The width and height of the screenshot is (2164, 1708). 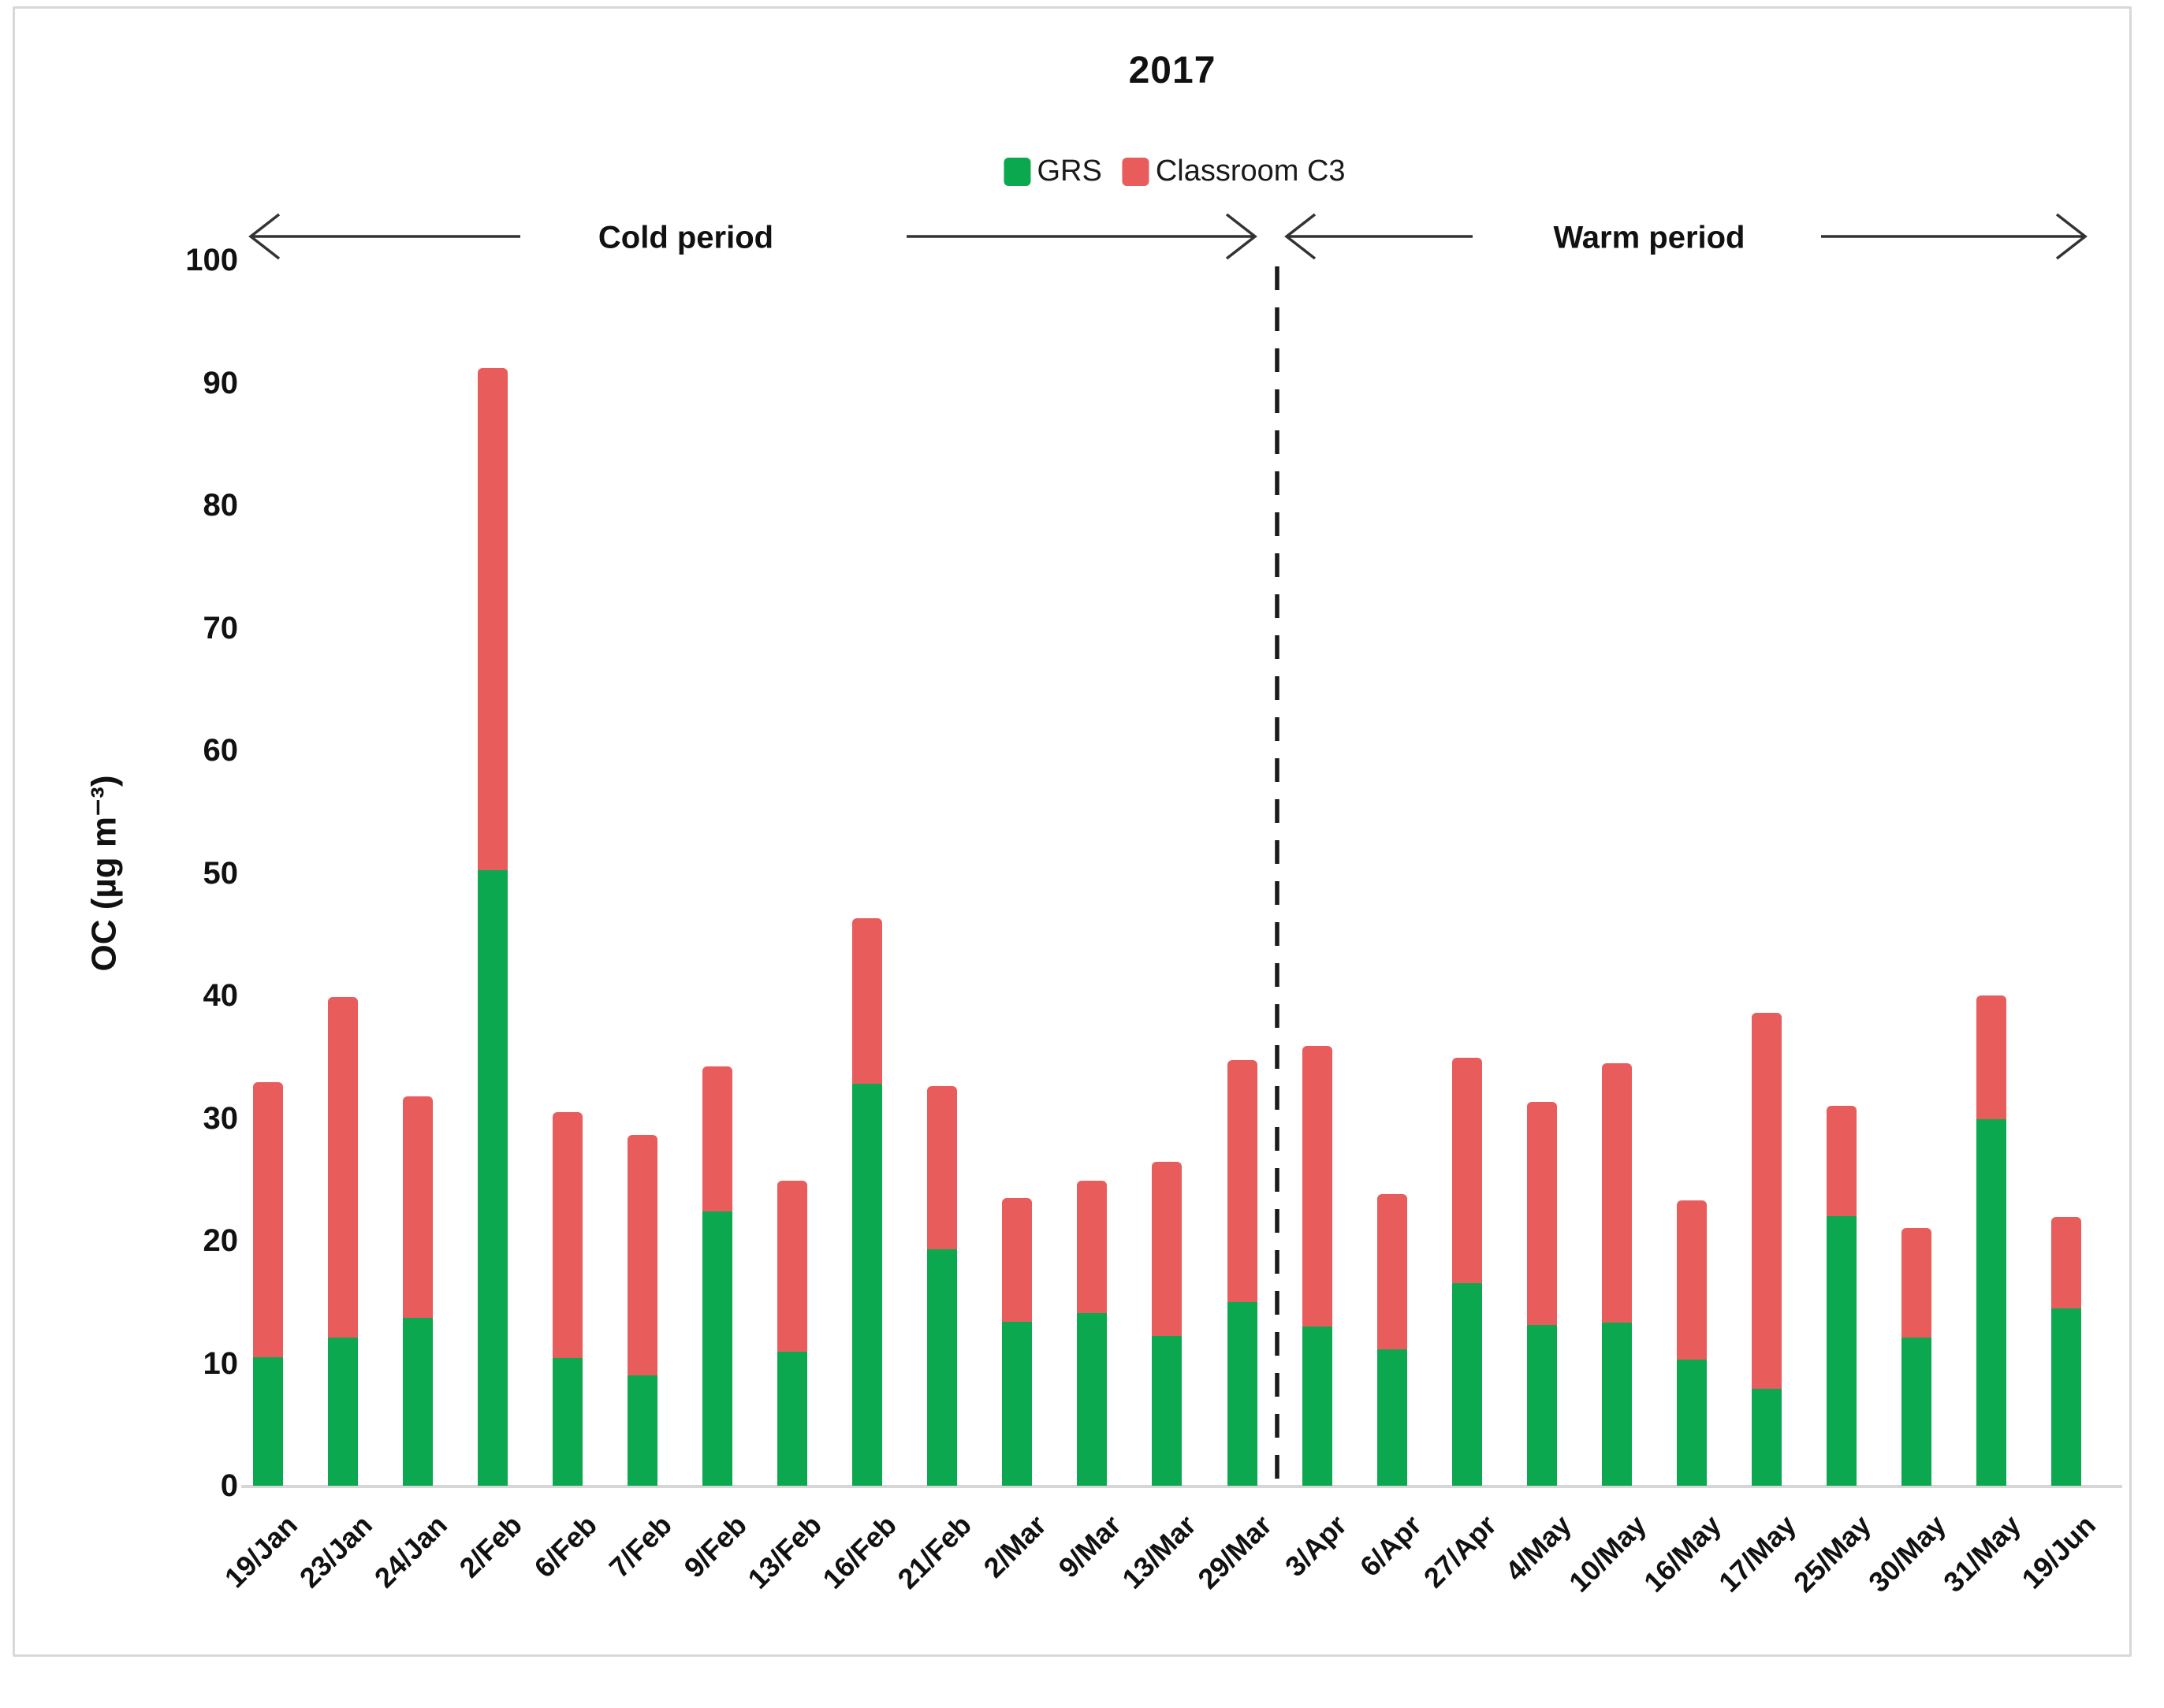 What do you see at coordinates (221, 382) in the screenshot?
I see `y-tick-label: 90` at bounding box center [221, 382].